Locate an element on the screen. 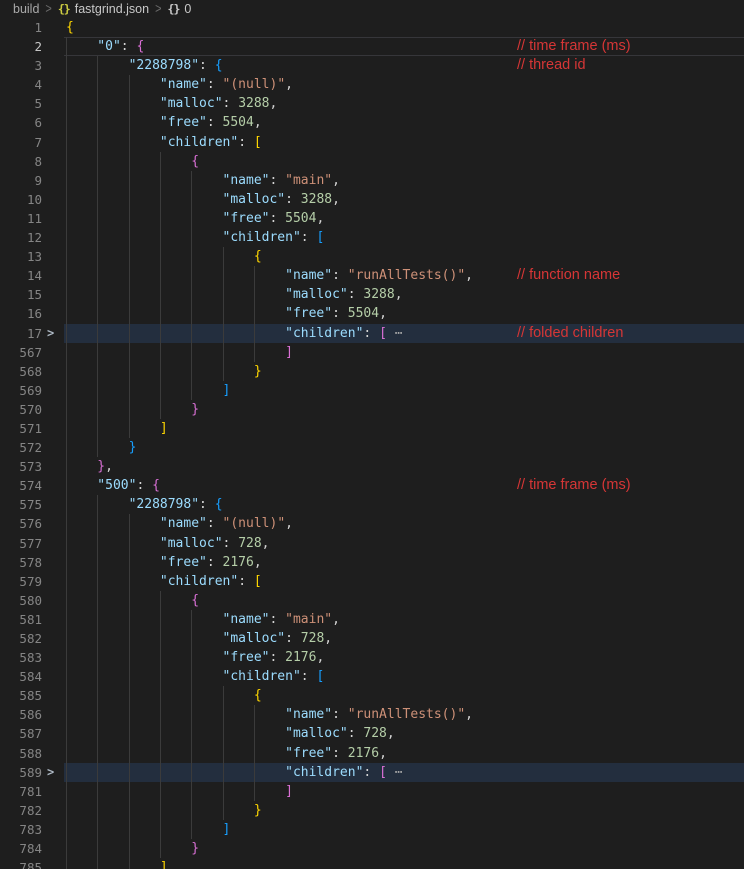 The height and width of the screenshot is (869, 744). code-line-5: 5 "malloc": 3288, is located at coordinates (372, 104).